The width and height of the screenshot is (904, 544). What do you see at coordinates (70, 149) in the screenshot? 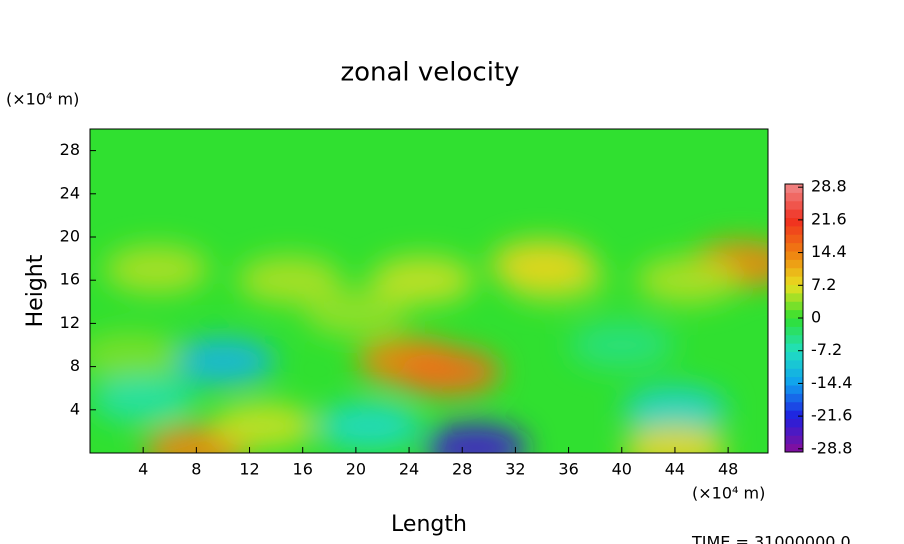
I see `y-tick-label: 28` at bounding box center [70, 149].